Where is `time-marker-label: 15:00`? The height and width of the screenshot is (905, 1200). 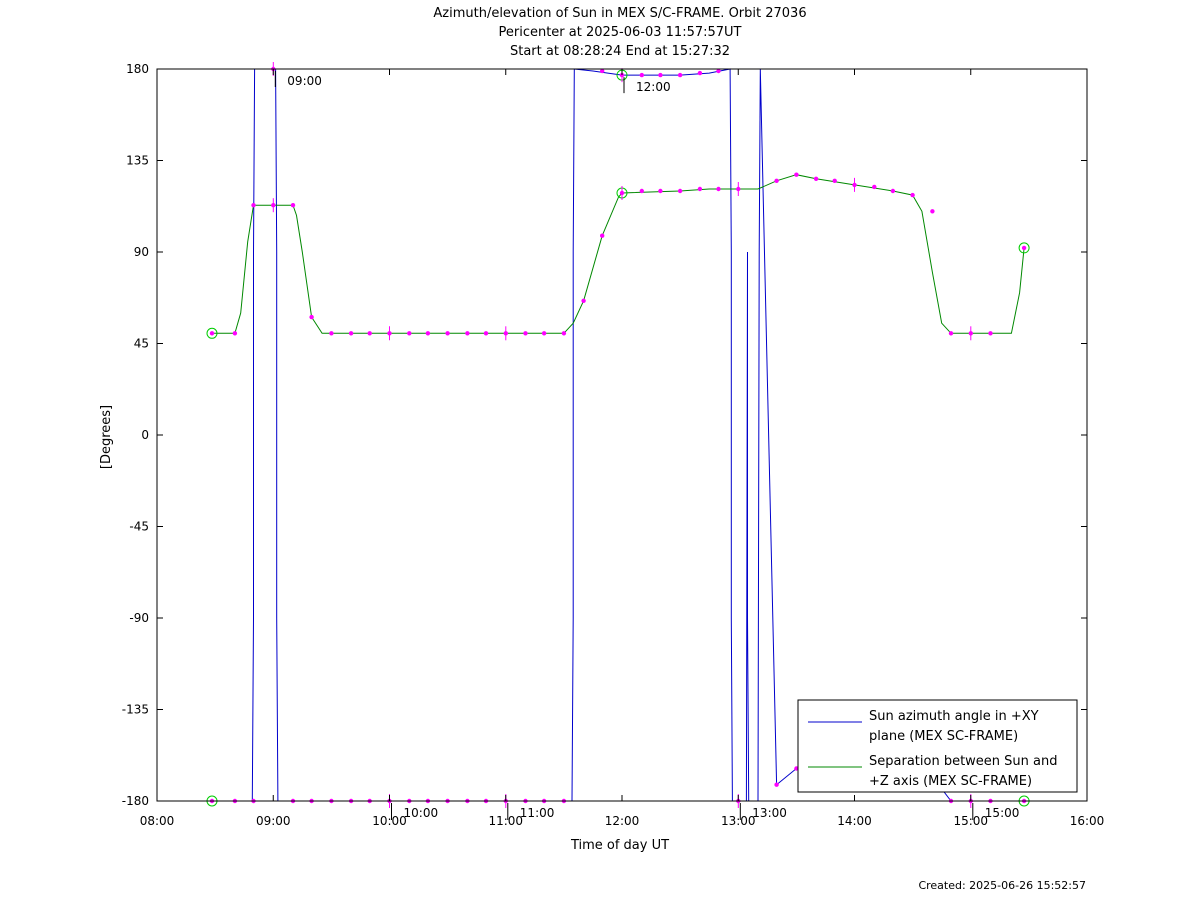 time-marker-label: 15:00 is located at coordinates (1002, 813).